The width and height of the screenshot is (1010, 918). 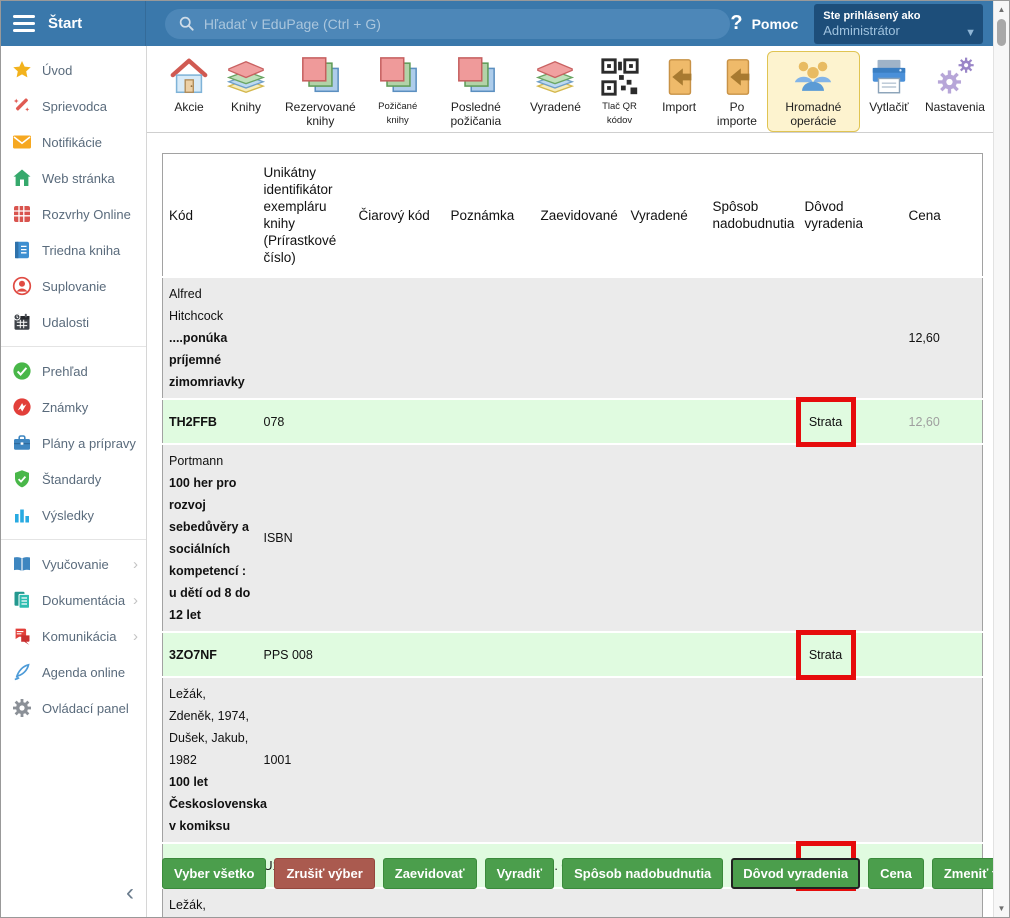 I want to click on home-icon, so click(x=189, y=77).